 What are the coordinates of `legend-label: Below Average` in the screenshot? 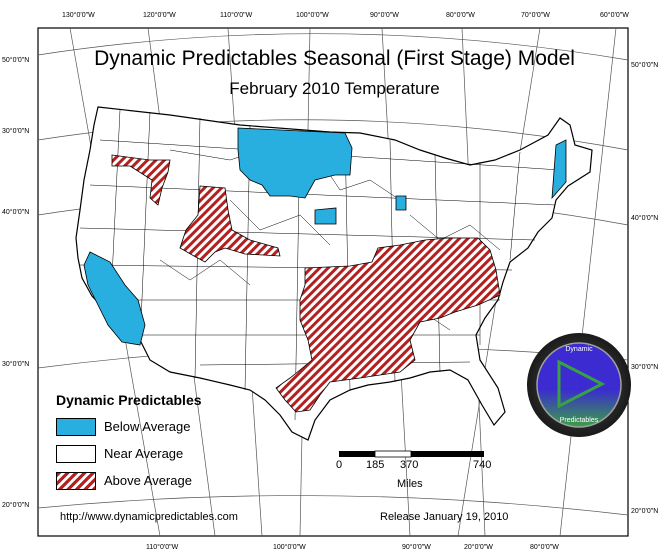 It's located at (147, 426).